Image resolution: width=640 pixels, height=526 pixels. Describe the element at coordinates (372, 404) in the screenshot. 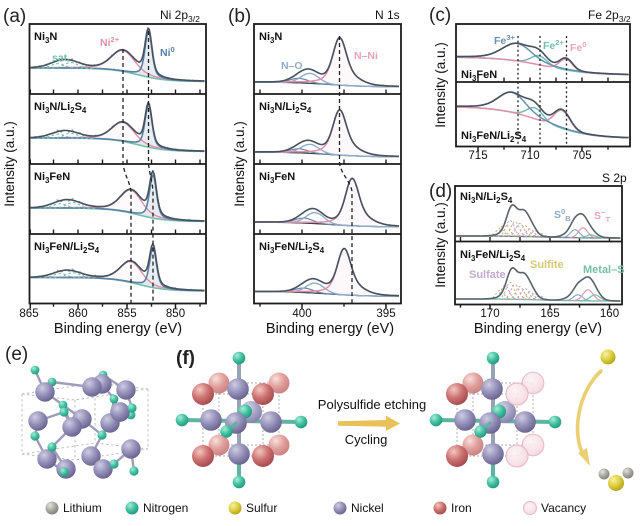

I see `svg-text: Polysulfide etching` at that location.